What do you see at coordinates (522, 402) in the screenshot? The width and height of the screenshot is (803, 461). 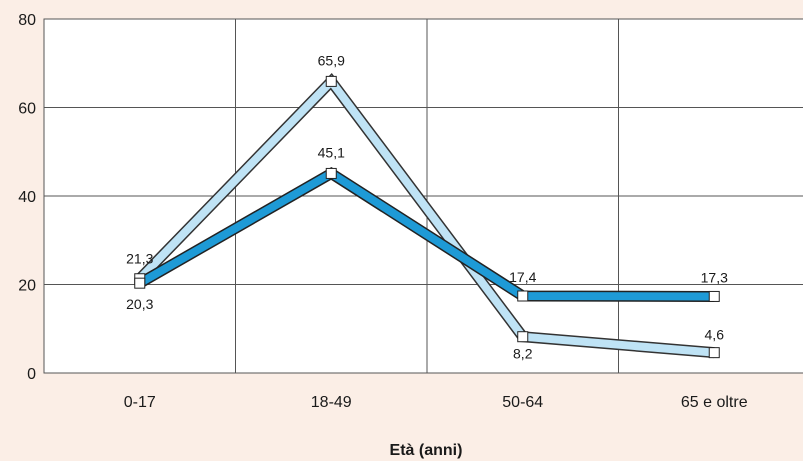 I see `x-tick-label: 50-64` at bounding box center [522, 402].